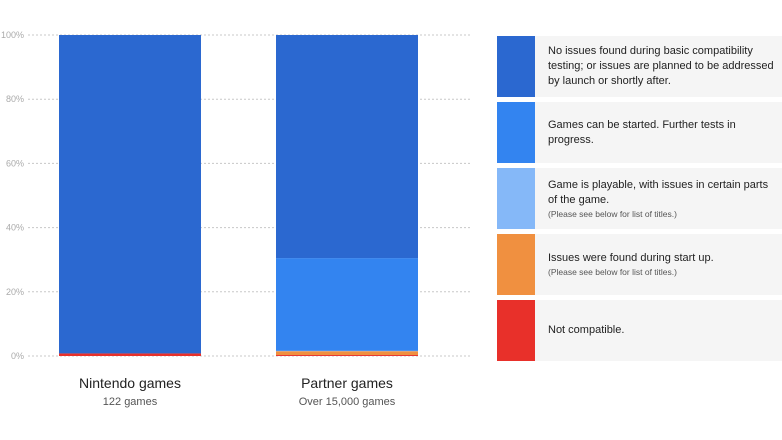 The width and height of the screenshot is (782, 440). I want to click on y-tick-label: 60%, so click(15, 163).